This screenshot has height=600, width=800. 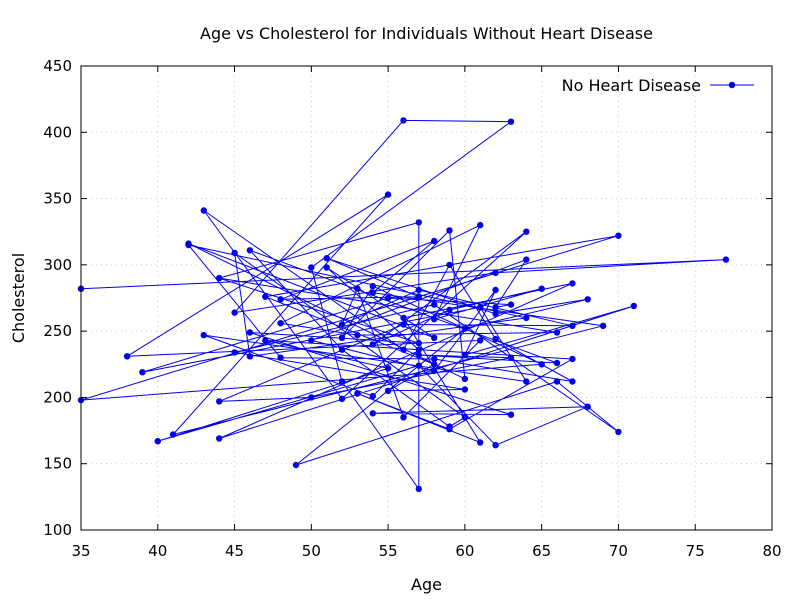 What do you see at coordinates (732, 85) in the screenshot?
I see `legend-marker` at bounding box center [732, 85].